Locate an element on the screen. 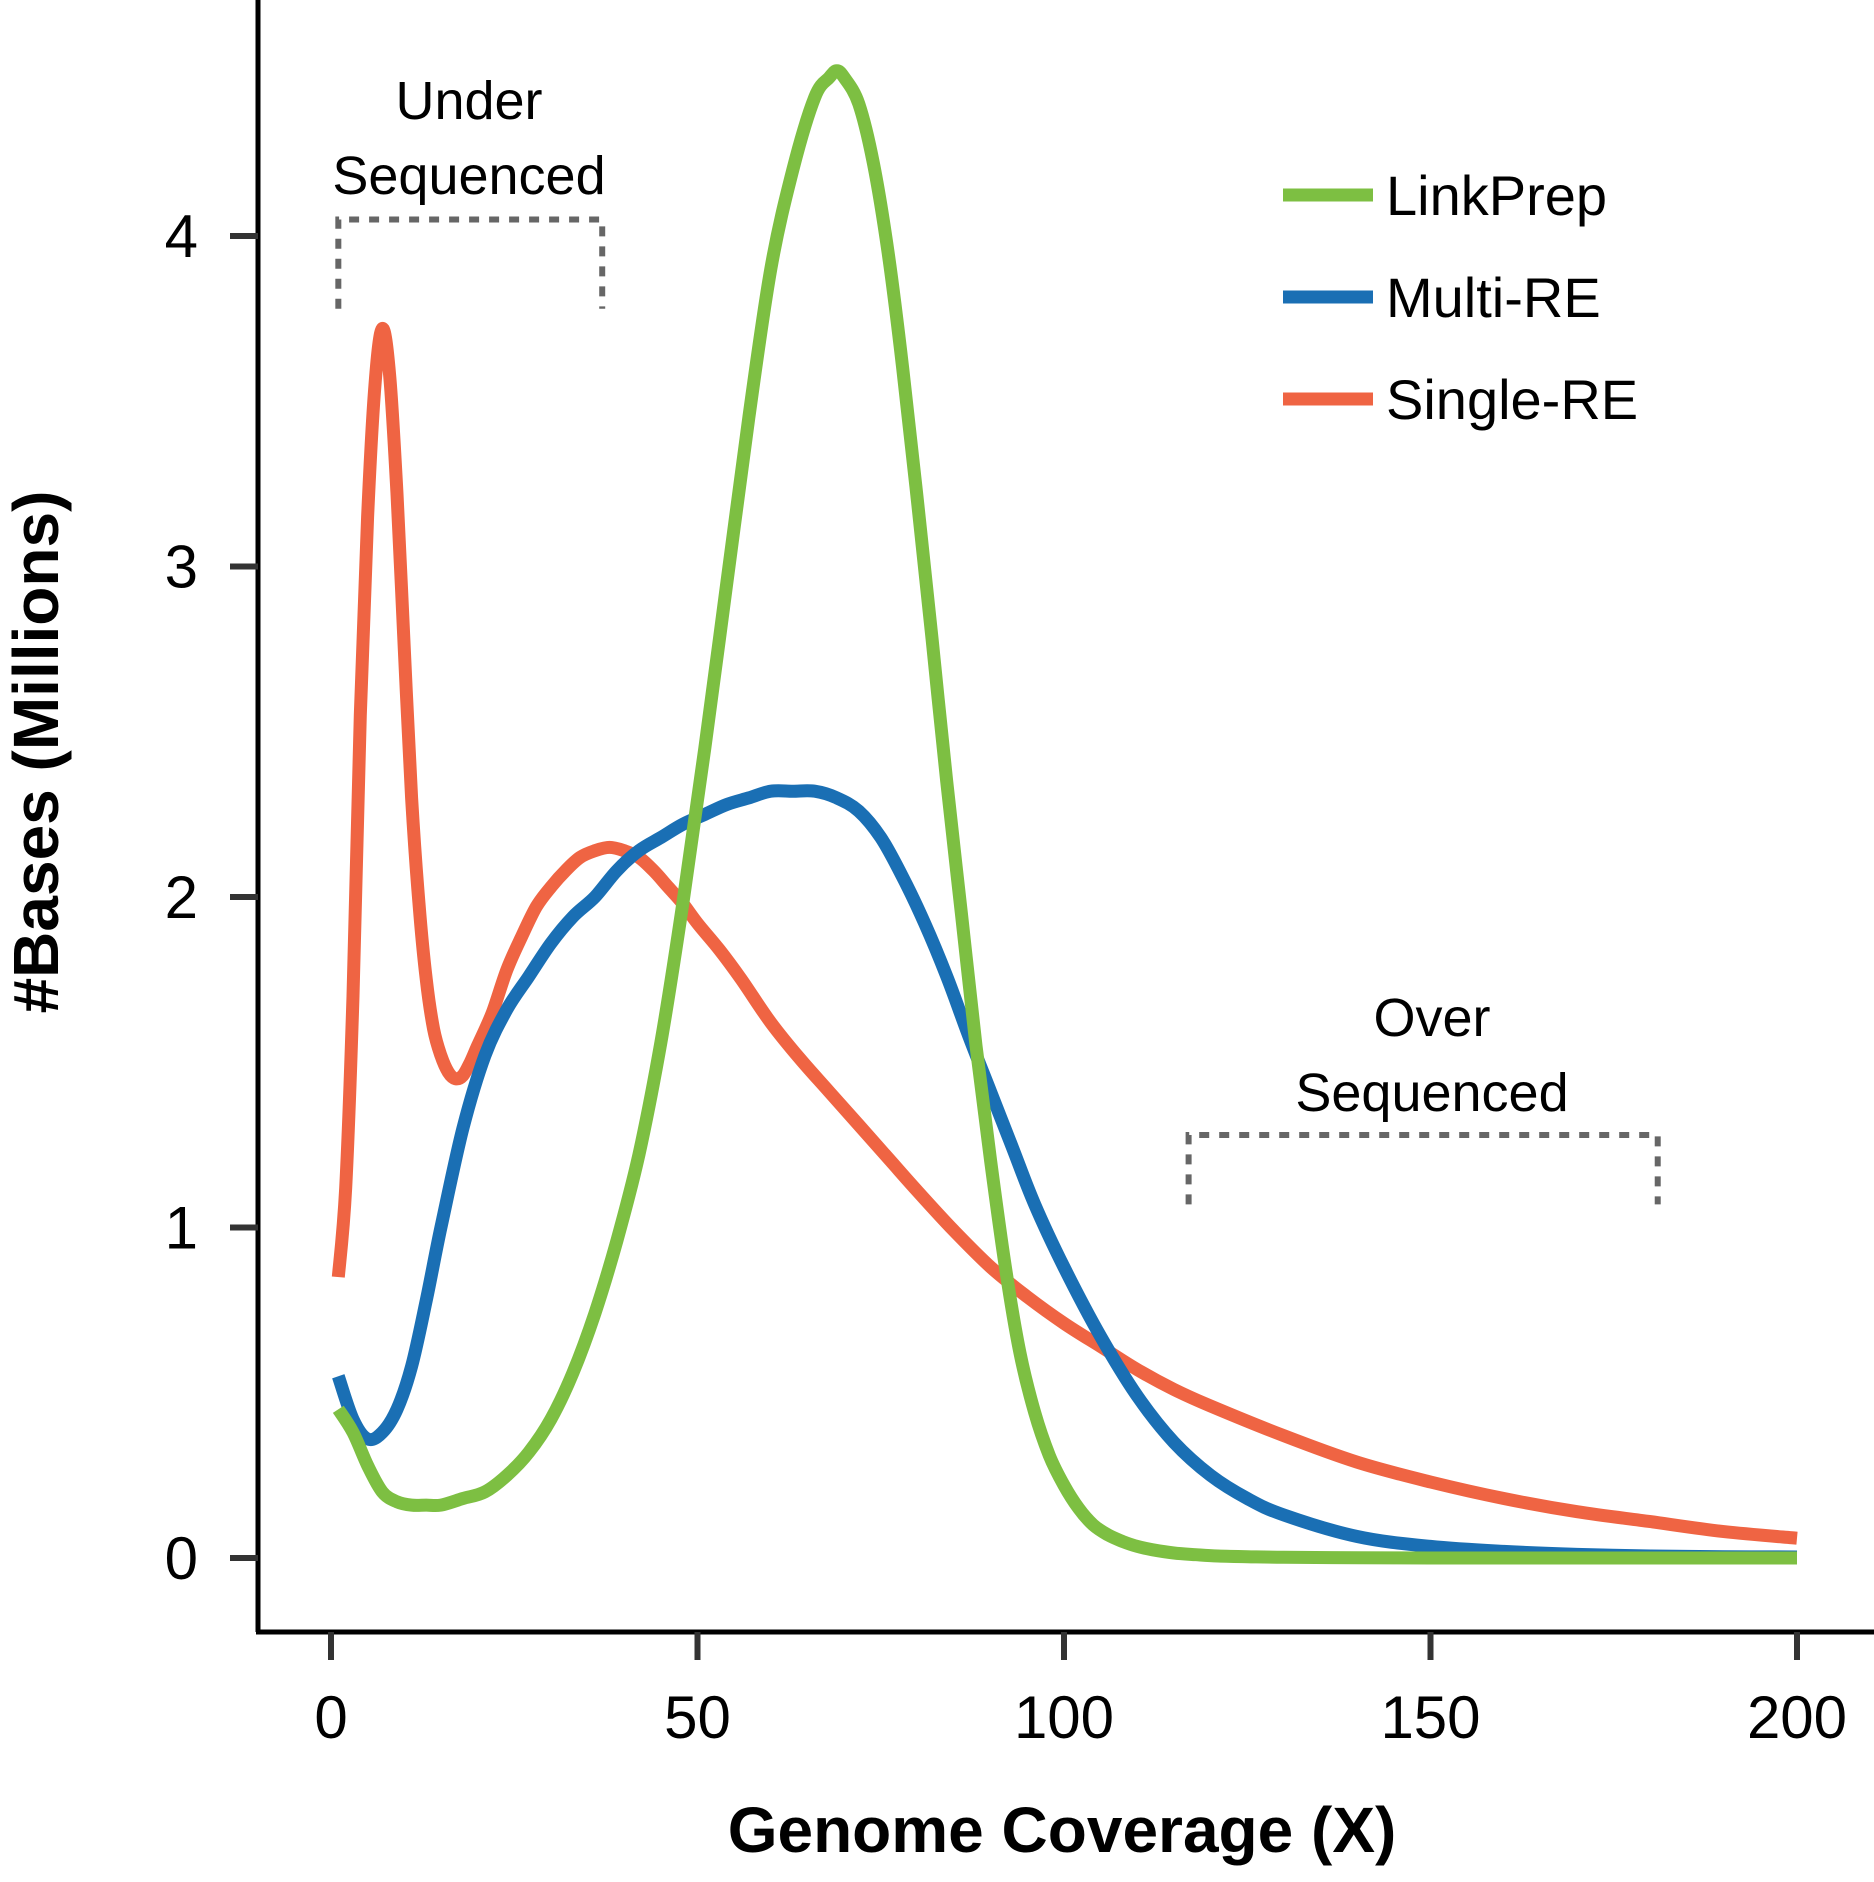 The height and width of the screenshot is (1882, 1874). chart-legend: LinkPrep Multi-RE Single-RE is located at coordinates (1460, 297).